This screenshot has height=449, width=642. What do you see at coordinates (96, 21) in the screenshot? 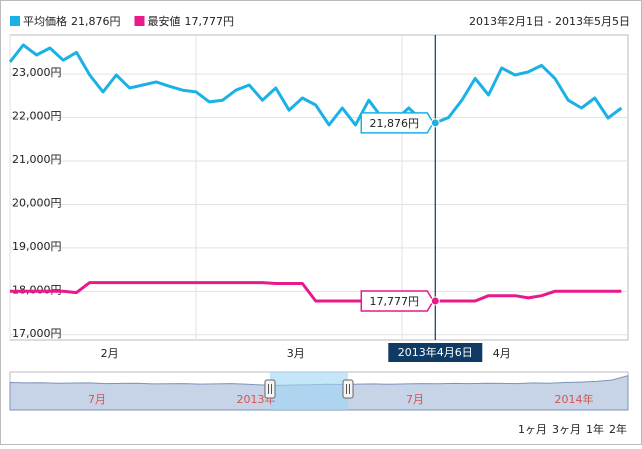
I see `legend-value: 21,876円` at bounding box center [96, 21].